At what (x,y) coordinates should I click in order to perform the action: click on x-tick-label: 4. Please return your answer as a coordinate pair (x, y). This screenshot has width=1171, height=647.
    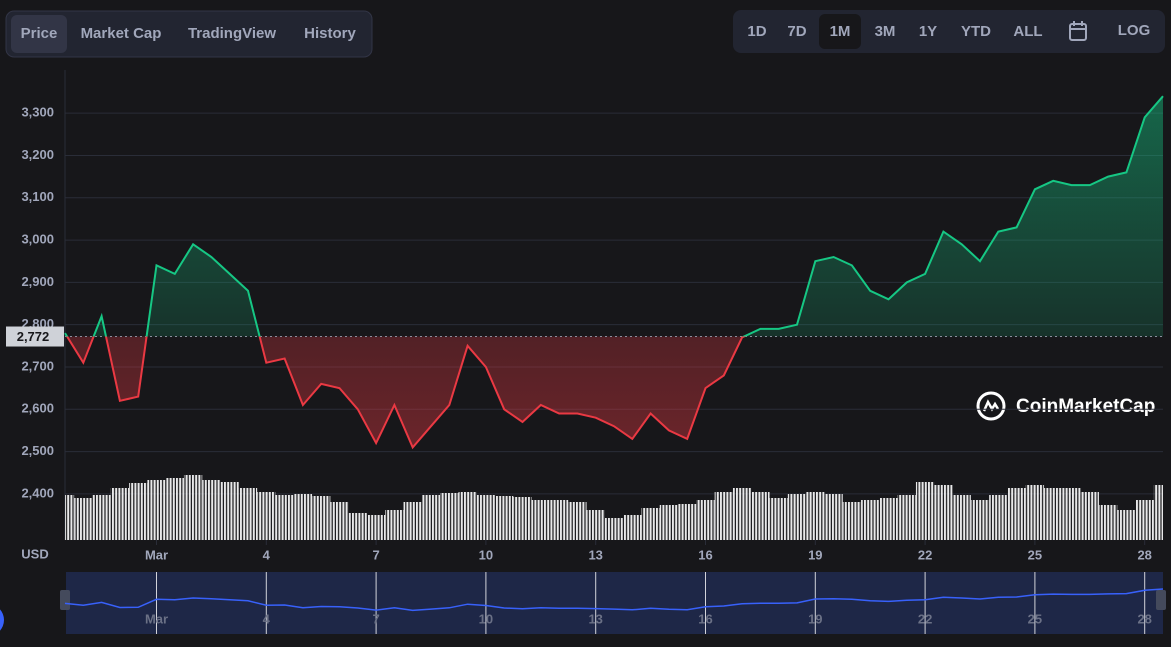
    Looking at the image, I should click on (267, 554).